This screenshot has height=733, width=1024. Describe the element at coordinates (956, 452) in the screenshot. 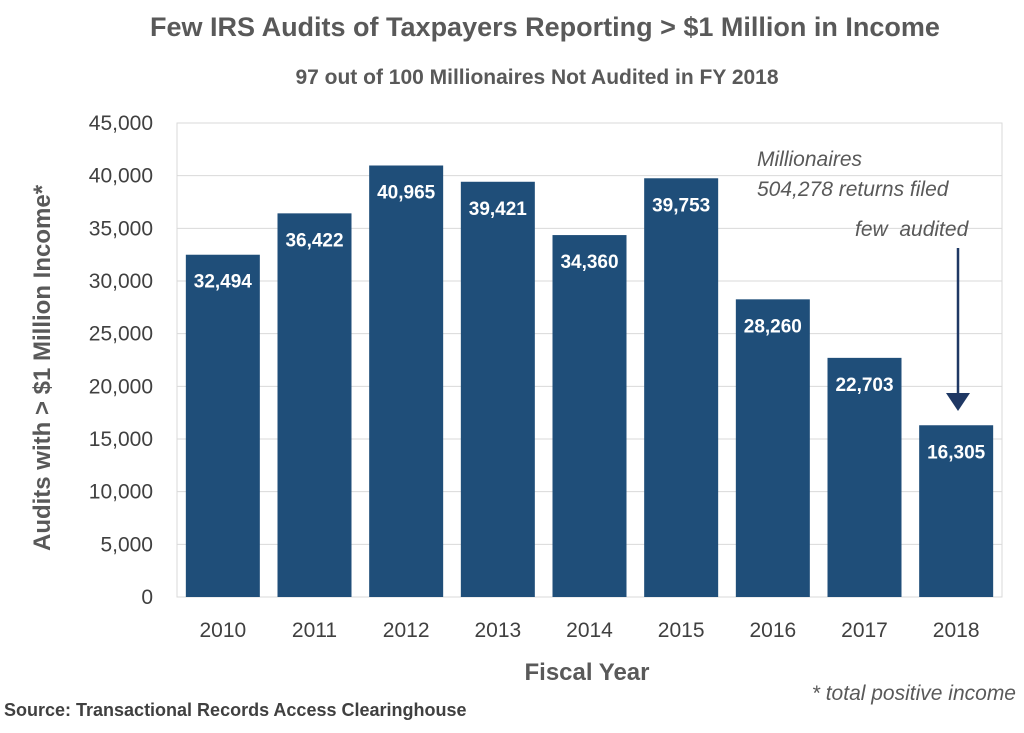

I see `data-label-2018: 16,305` at that location.